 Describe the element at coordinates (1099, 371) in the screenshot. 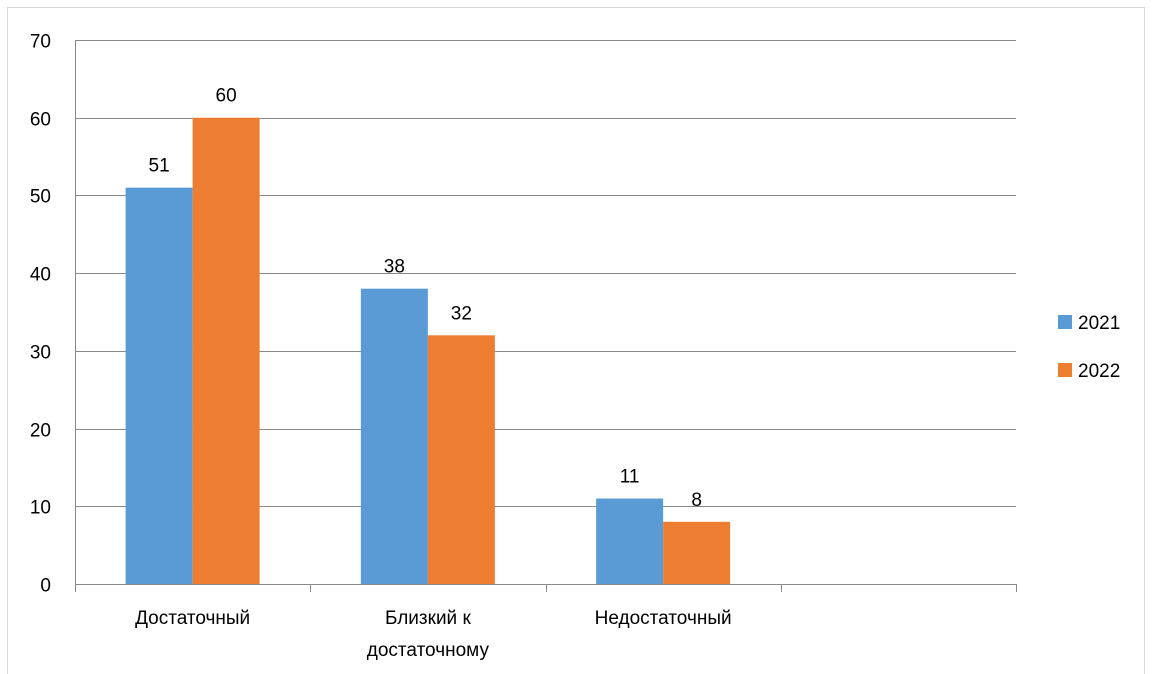

I see `legend-label: 2022` at that location.